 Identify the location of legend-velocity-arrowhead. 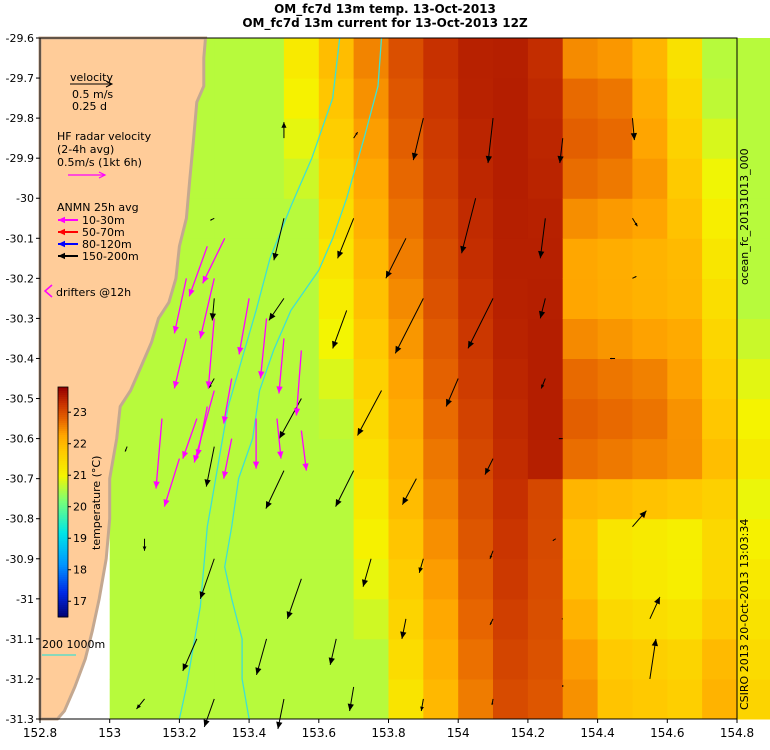
(109, 84).